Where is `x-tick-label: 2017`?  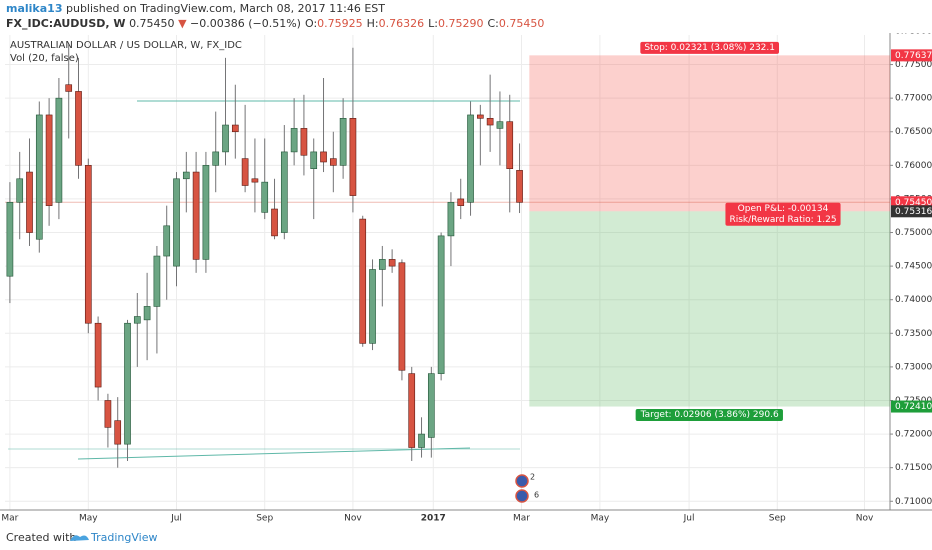 x-tick-label: 2017 is located at coordinates (433, 519).